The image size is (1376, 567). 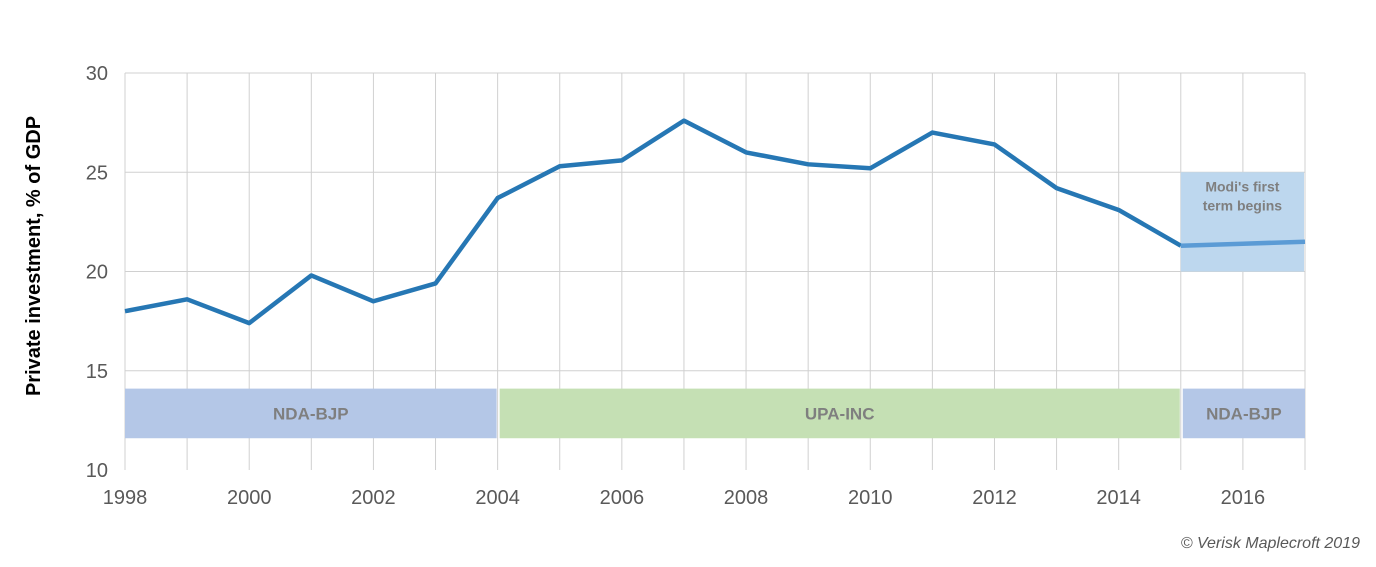 I want to click on x-tick-label: 2008, so click(x=746, y=498).